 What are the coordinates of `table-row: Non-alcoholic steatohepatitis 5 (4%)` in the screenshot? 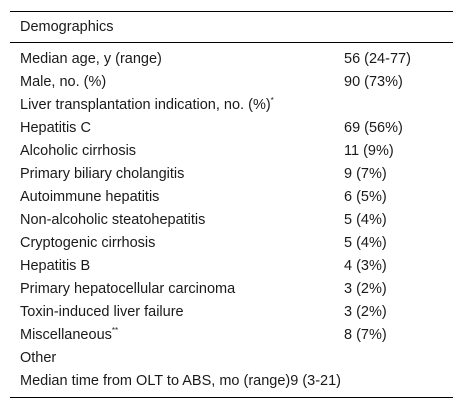 It's located at (231, 219).